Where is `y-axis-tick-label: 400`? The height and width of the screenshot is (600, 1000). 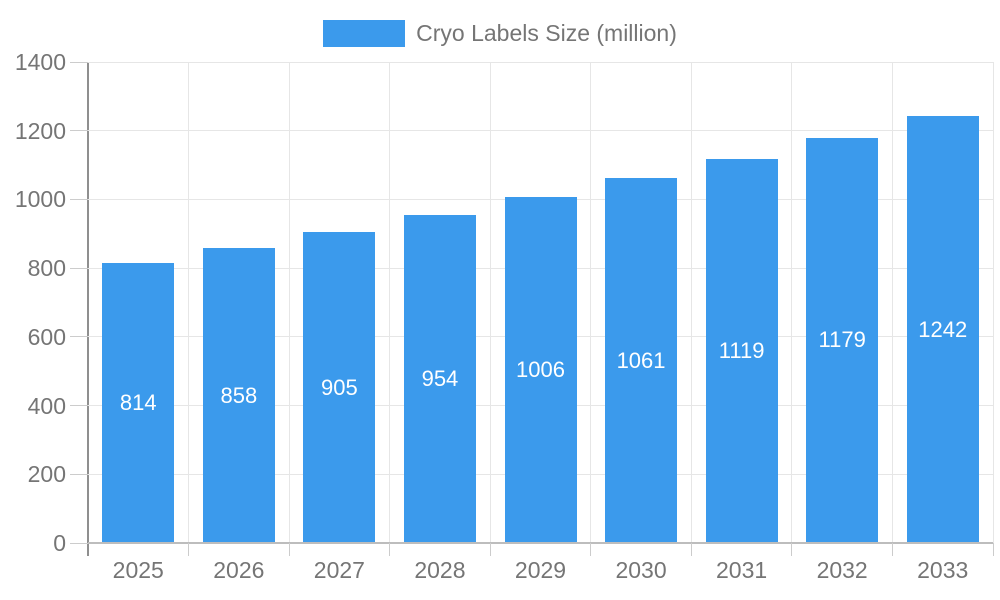 y-axis-tick-label: 400 is located at coordinates (46, 405).